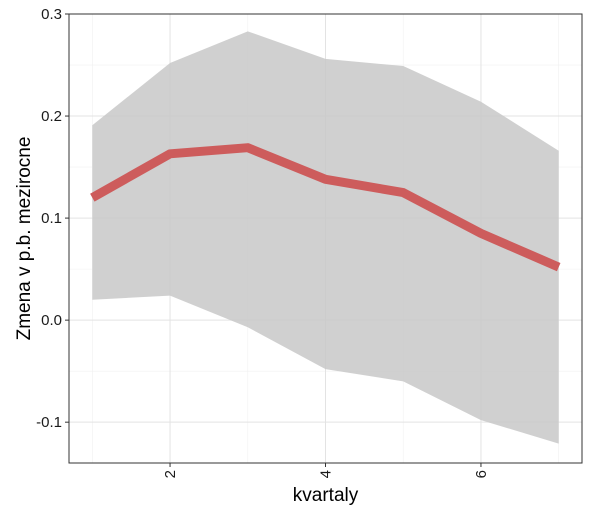  I want to click on x-axis-title: kvartaly, so click(326, 495).